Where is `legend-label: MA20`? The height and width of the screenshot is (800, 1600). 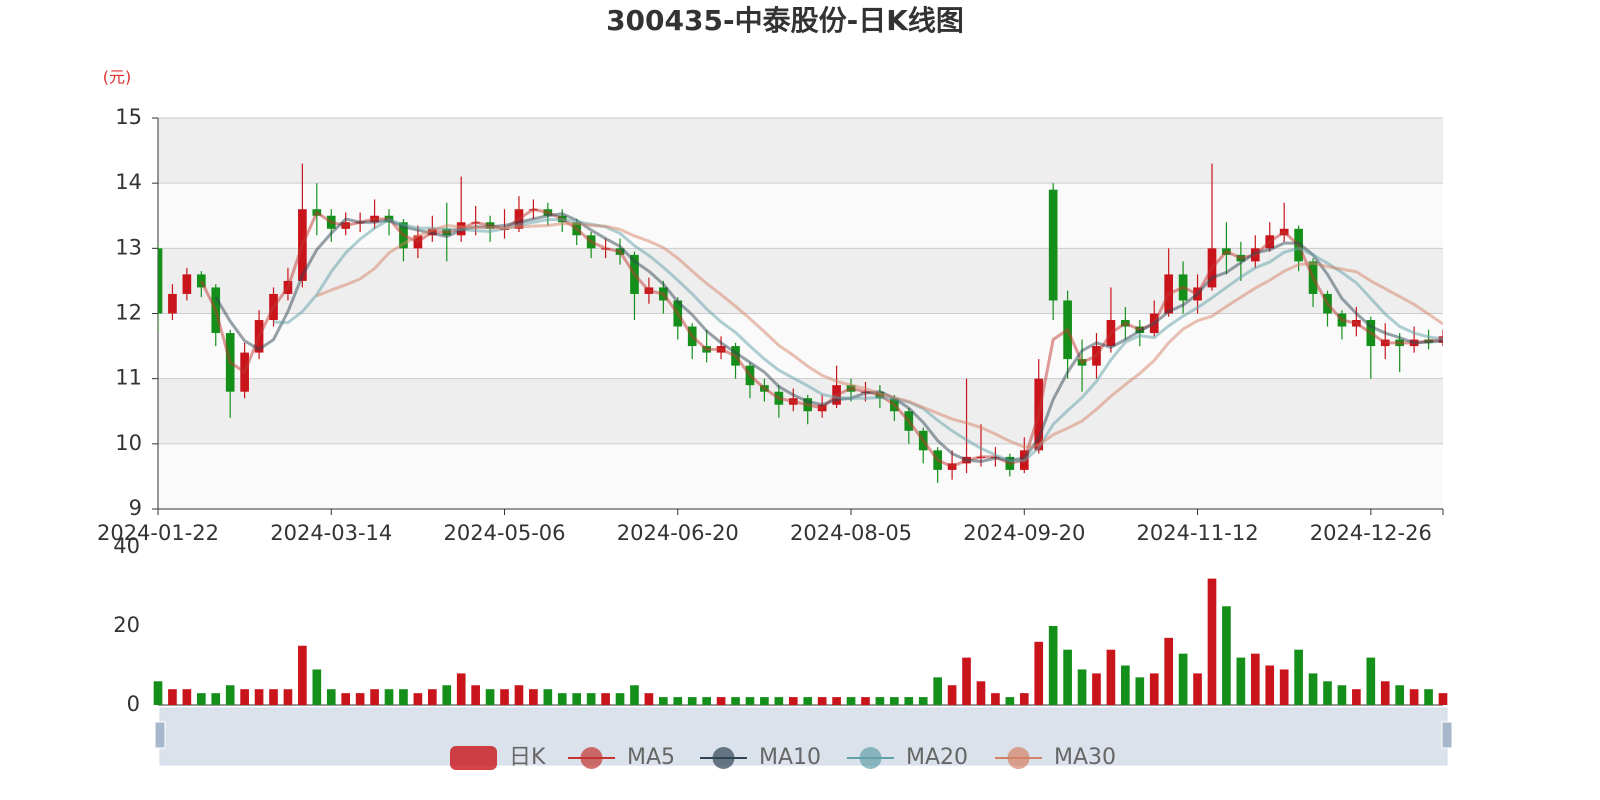
legend-label: MA20 is located at coordinates (937, 757).